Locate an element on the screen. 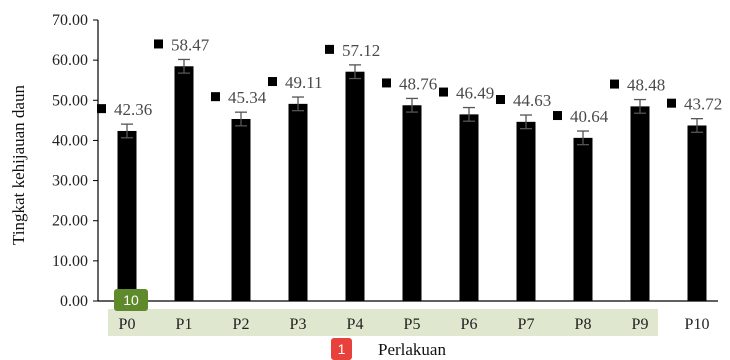 The height and width of the screenshot is (360, 730). data-label: 40.64 is located at coordinates (589, 116).